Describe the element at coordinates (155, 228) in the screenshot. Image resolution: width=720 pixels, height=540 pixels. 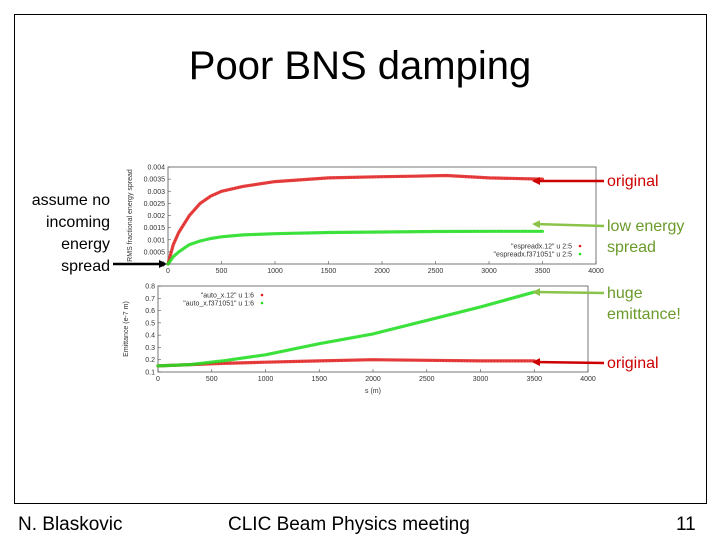
I see `energy-chart-y-tick-label: 0.0015` at that location.